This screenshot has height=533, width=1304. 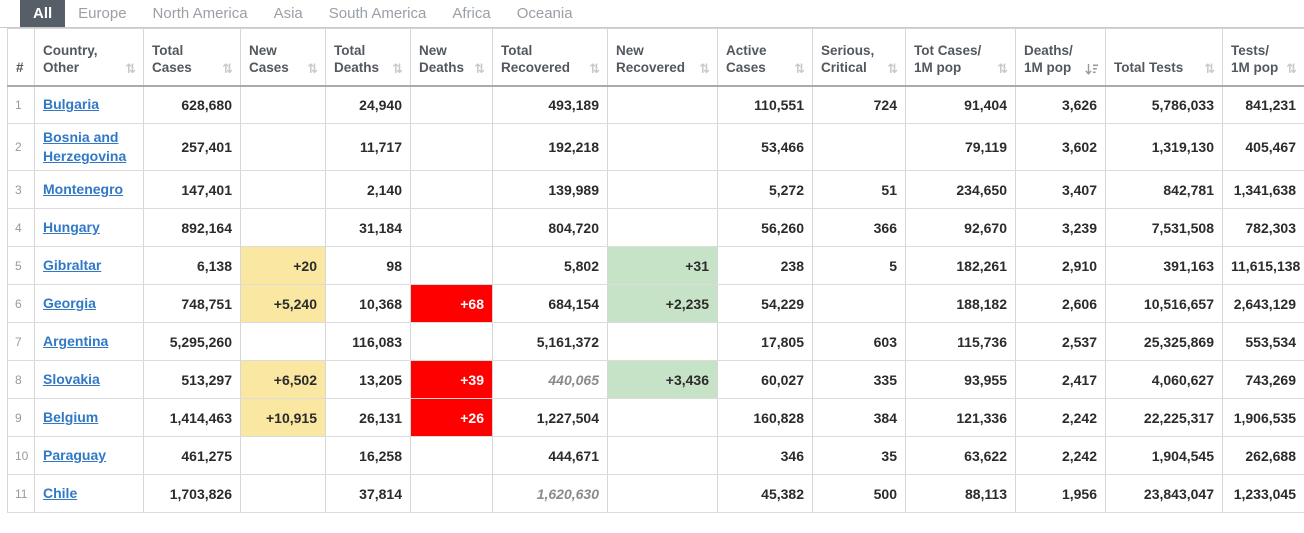 I want to click on cell-active-cases: 54,229, so click(x=765, y=303).